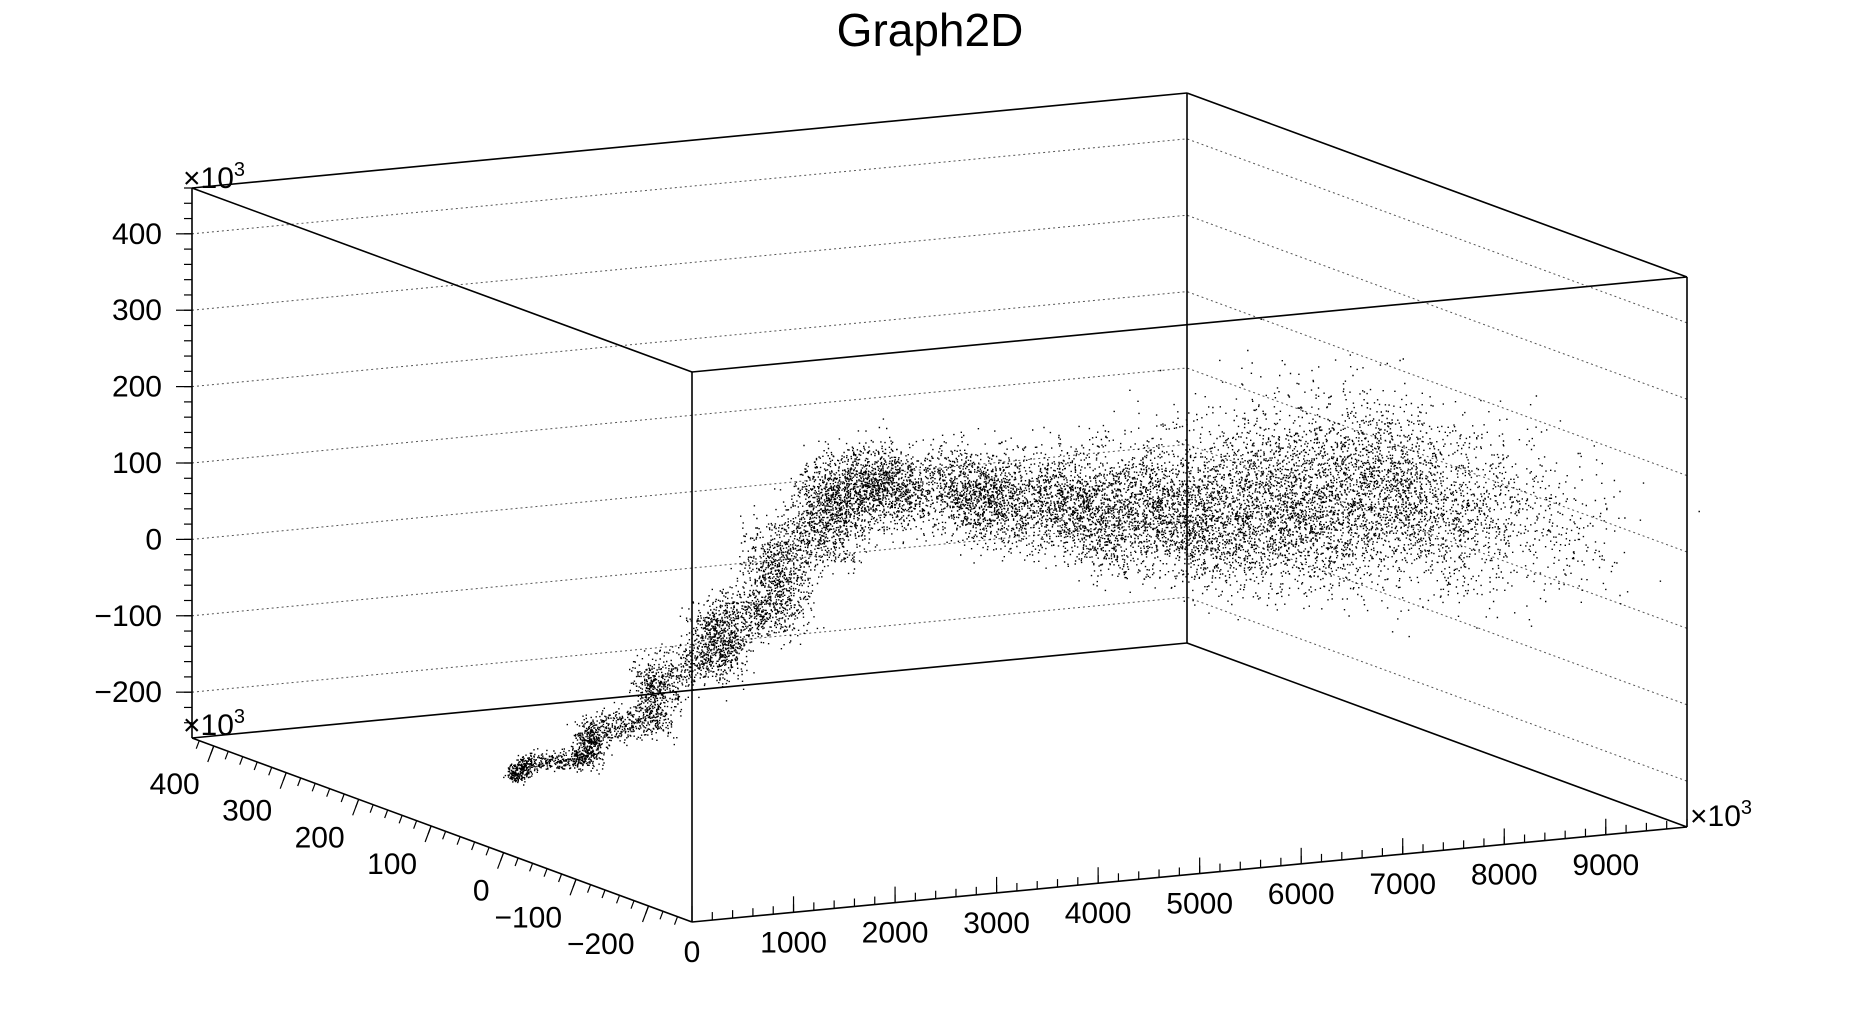 This screenshot has height=1009, width=1852. Describe the element at coordinates (1301, 894) in the screenshot. I see `x-tick-label: 6000` at that location.